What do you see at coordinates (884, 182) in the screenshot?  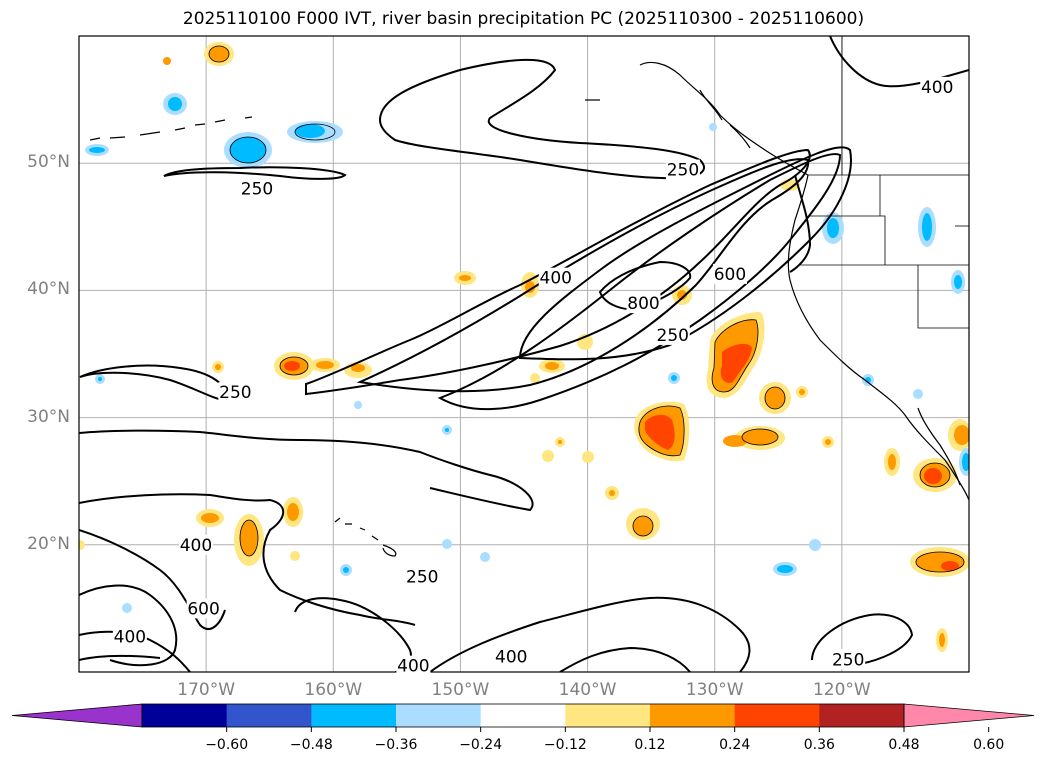 I see `state-borders` at bounding box center [884, 182].